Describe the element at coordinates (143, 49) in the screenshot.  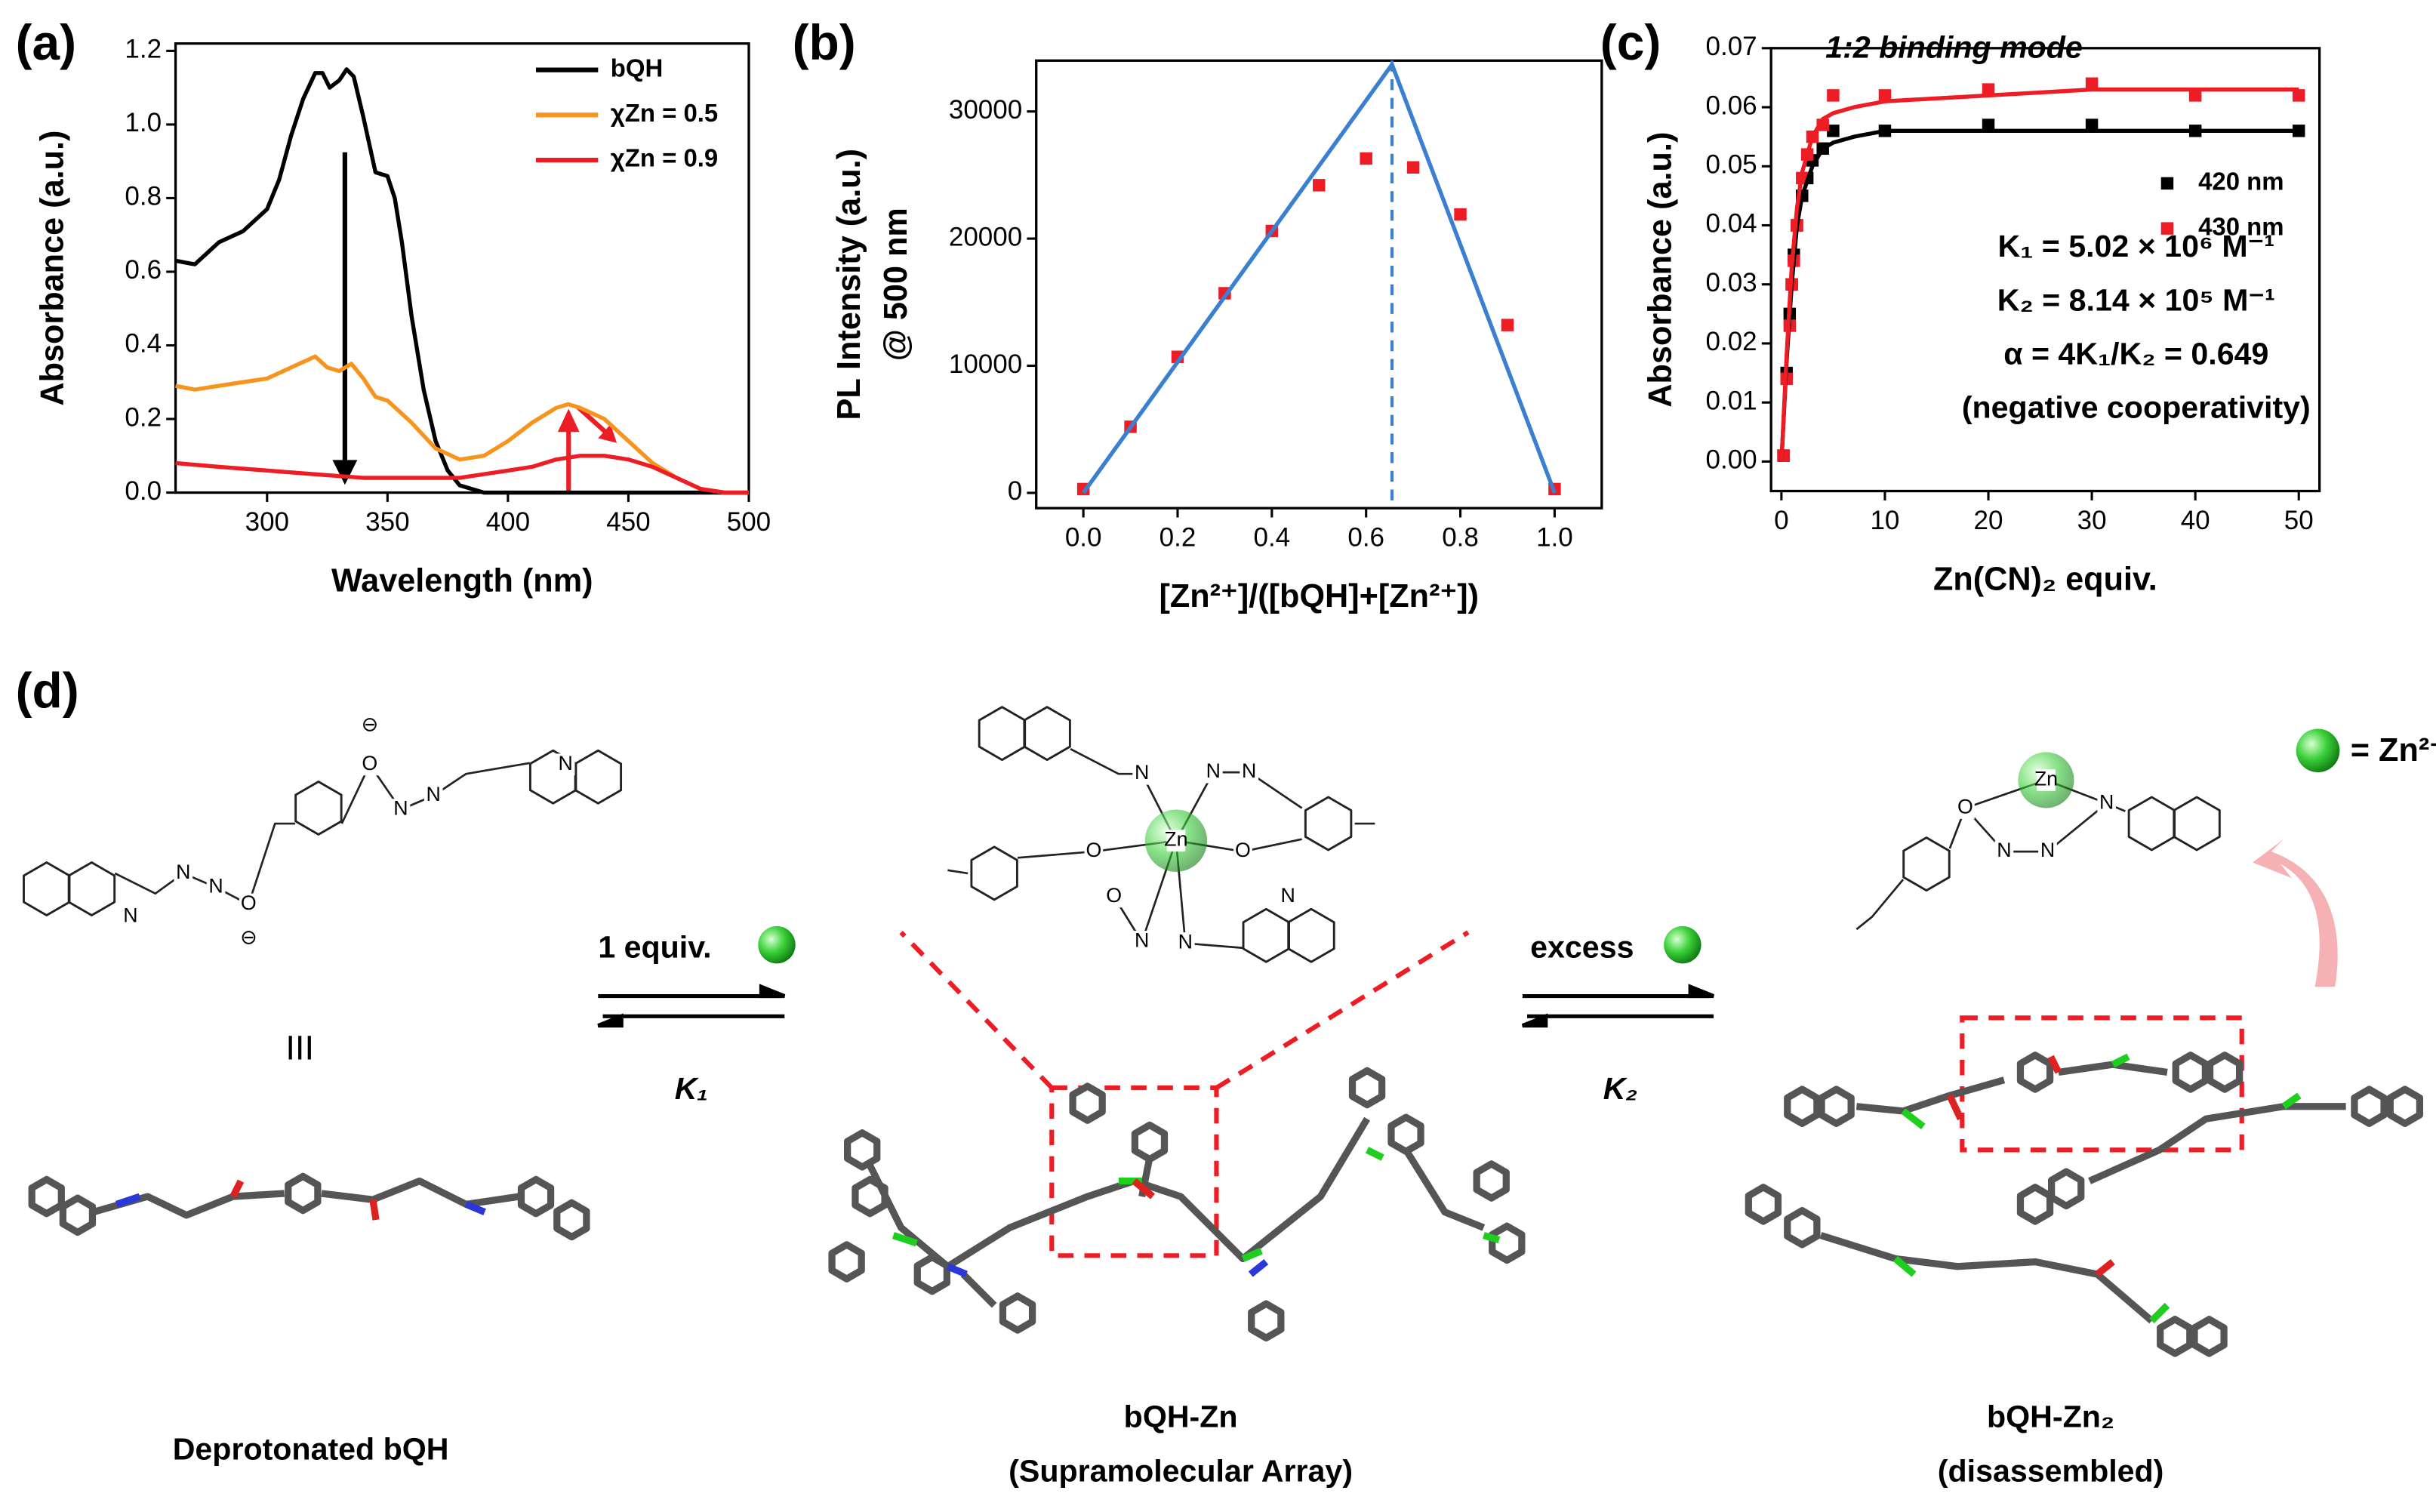
I see `y-tick-label: 1.2` at that location.